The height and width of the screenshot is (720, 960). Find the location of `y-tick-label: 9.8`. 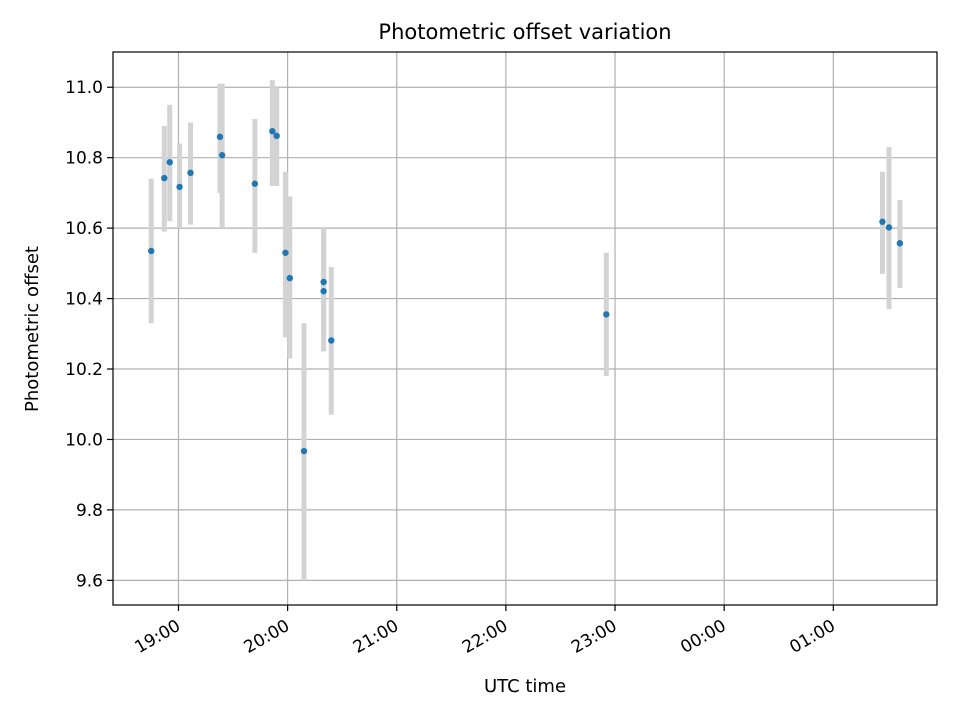

y-tick-label: 9.8 is located at coordinates (89, 511).